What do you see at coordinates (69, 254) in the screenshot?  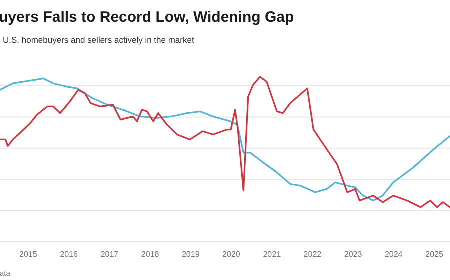 I see `x-tick-label: 2016` at bounding box center [69, 254].